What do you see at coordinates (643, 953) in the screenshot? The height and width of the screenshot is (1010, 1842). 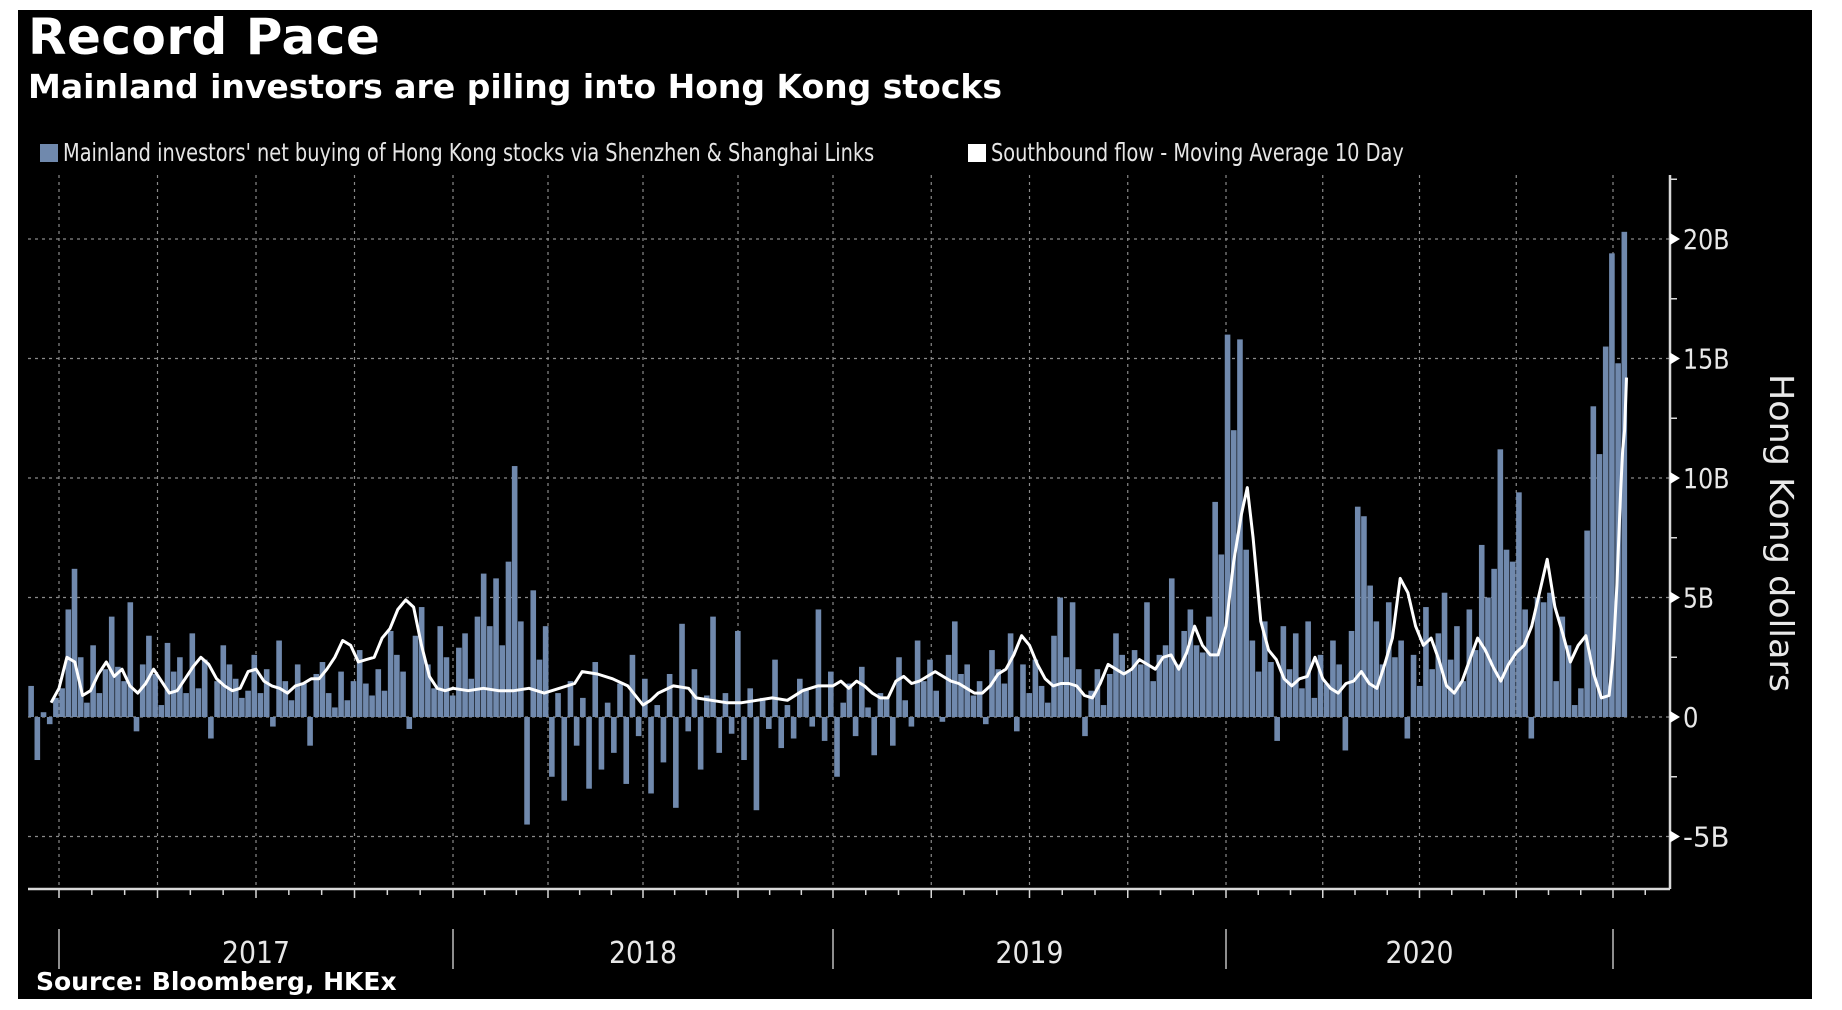 I see `year-label: 2018` at bounding box center [643, 953].